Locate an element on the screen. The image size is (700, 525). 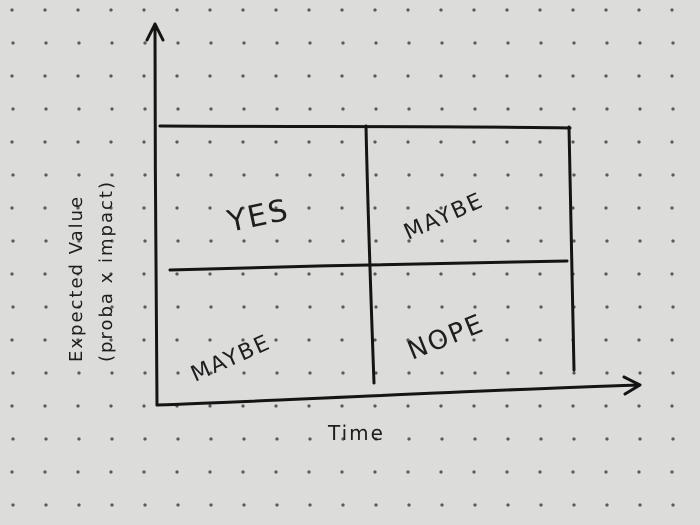
quadrant-top-left-label: YES is located at coordinates (257, 216).